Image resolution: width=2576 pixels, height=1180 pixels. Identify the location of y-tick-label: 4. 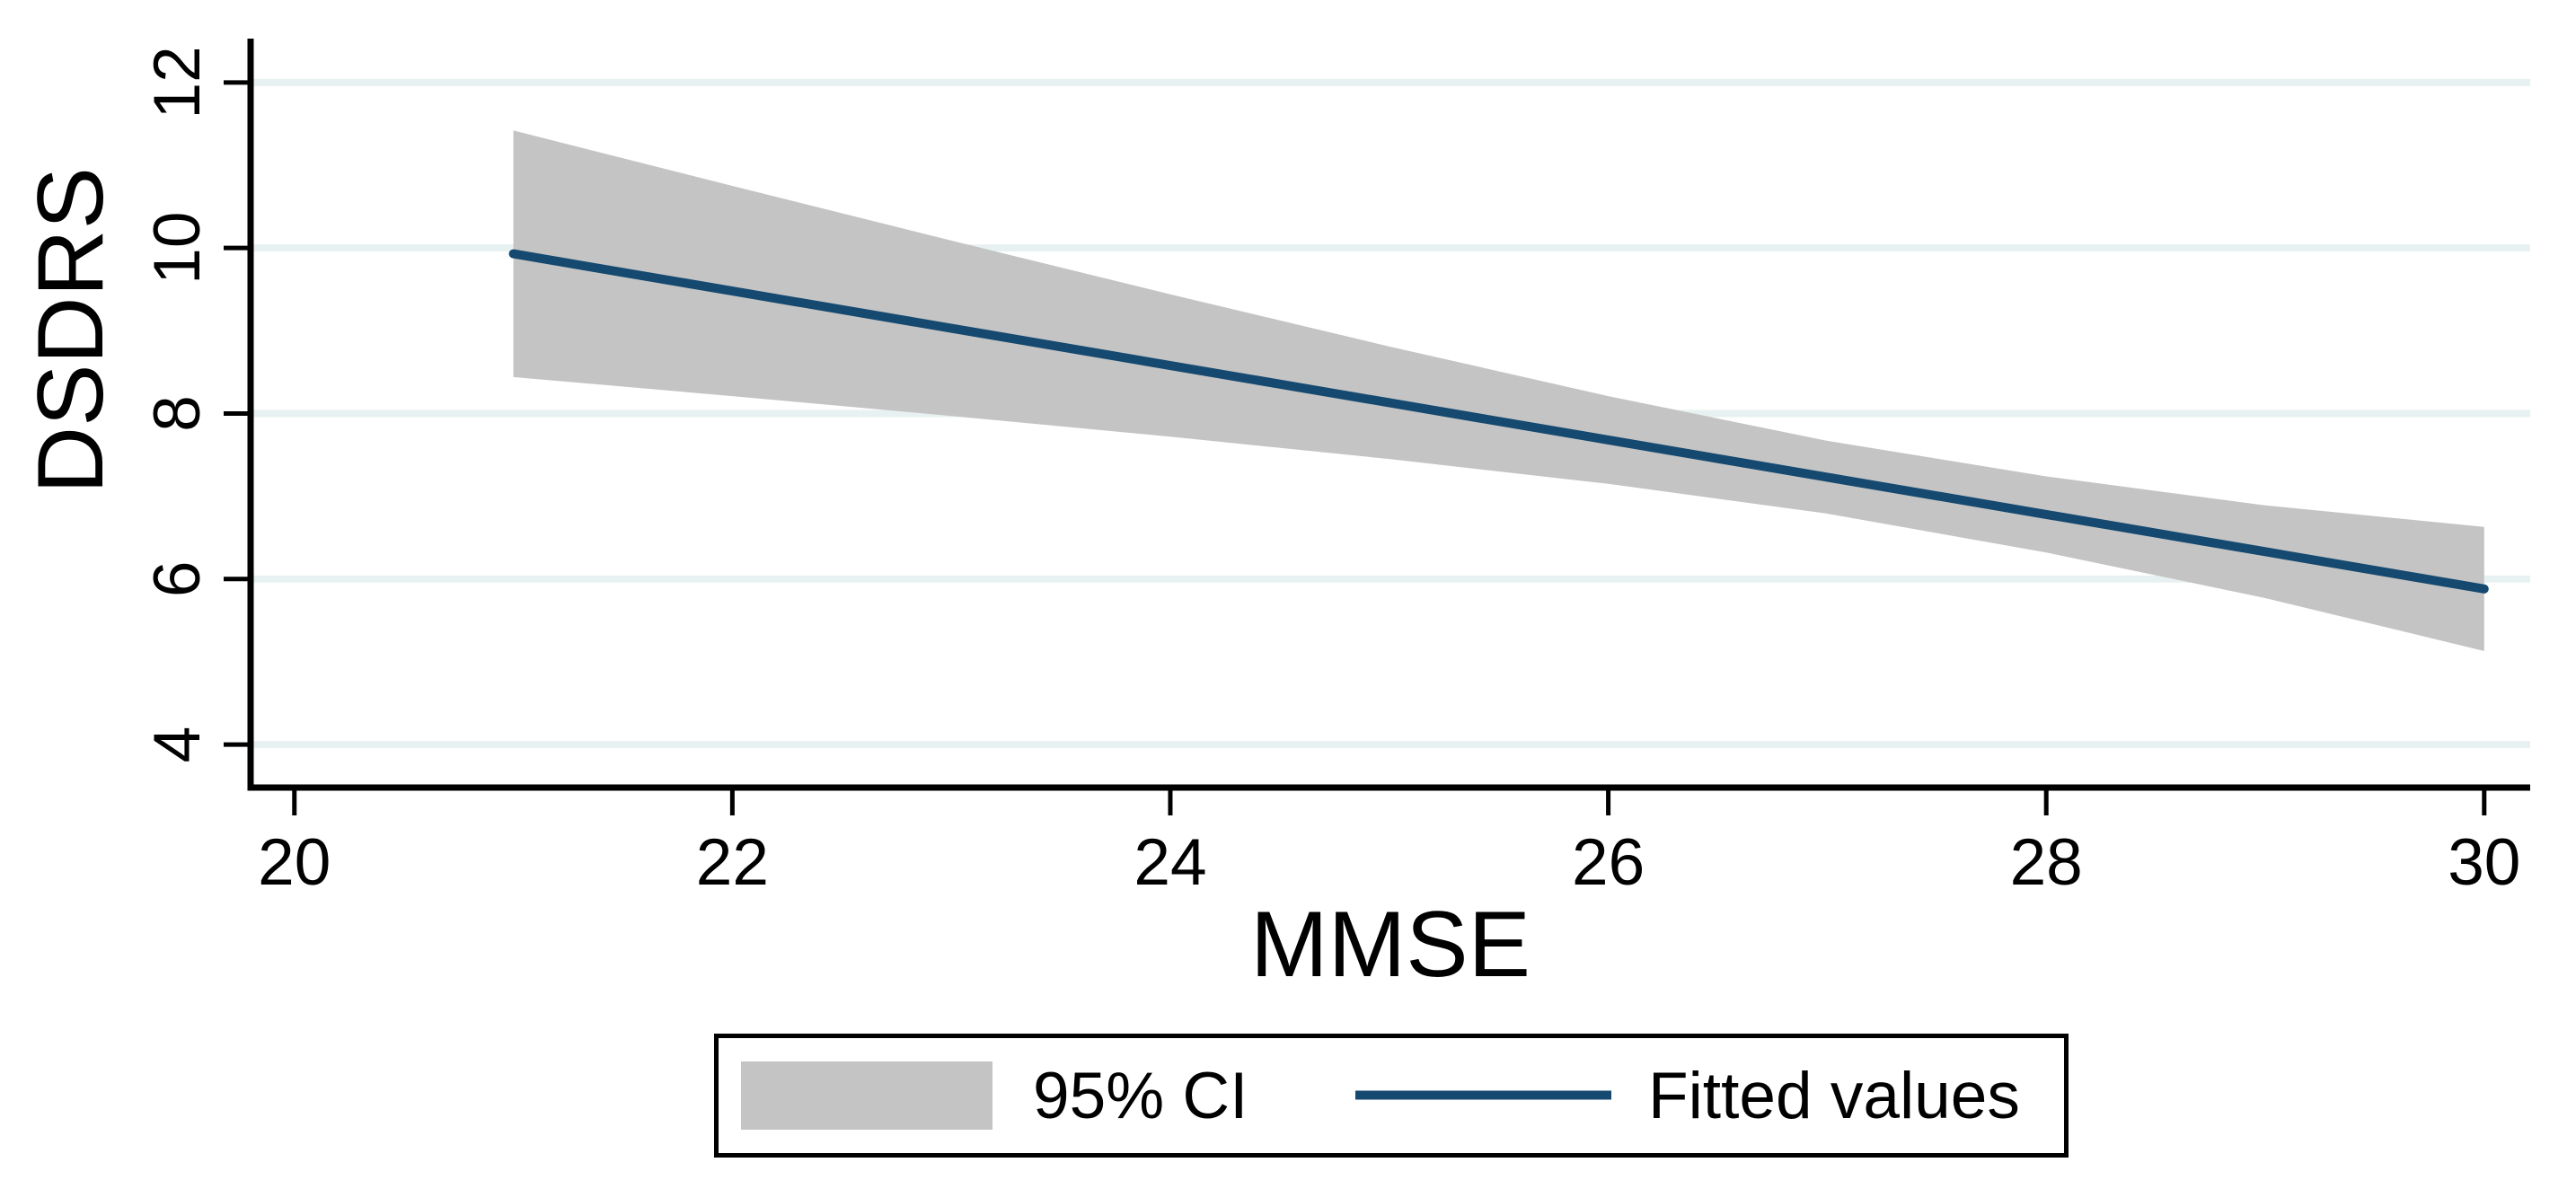
(177, 744).